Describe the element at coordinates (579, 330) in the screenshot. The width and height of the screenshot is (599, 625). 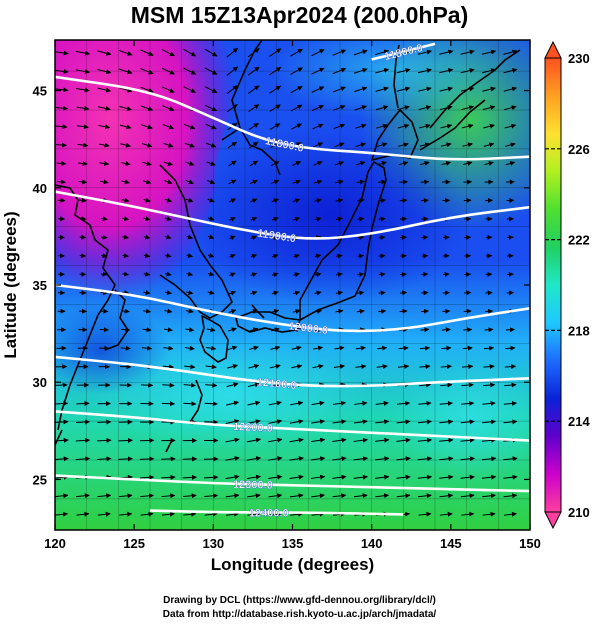
I see `colorbar-tick-label: 218` at that location.